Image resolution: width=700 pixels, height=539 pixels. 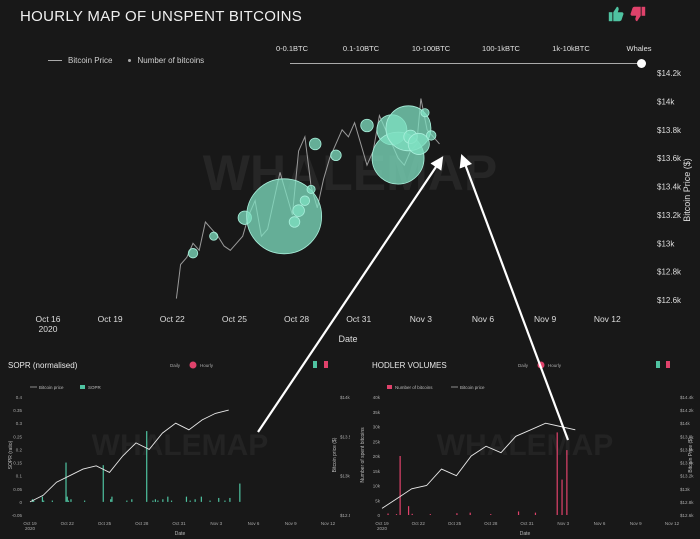 I want to click on rating-buttons, so click(x=627, y=14).